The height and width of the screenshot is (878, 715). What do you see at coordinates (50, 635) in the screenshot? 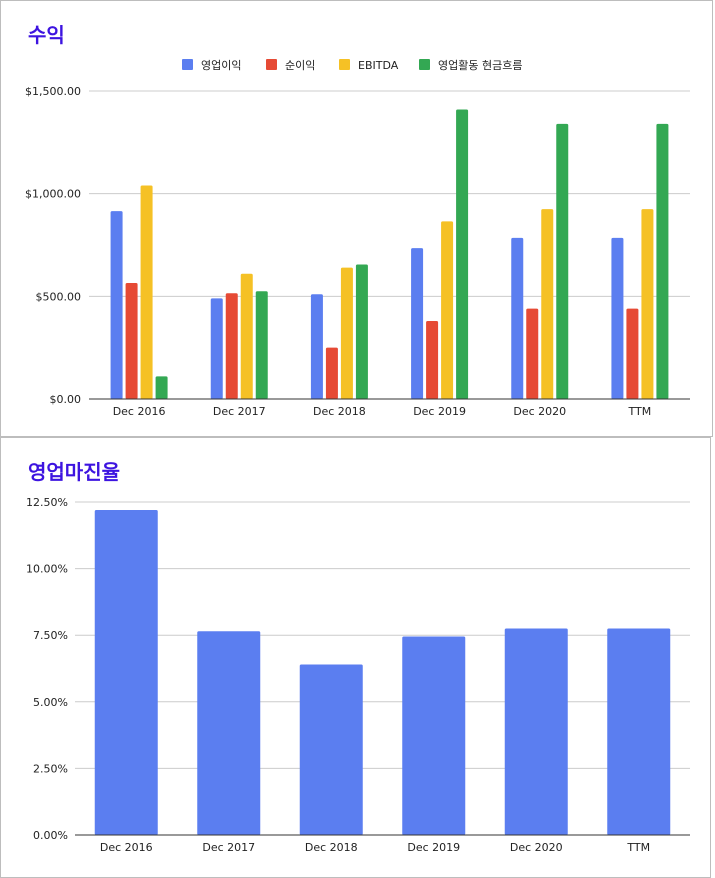
I see `y-tick-label: 7.50%` at bounding box center [50, 635].